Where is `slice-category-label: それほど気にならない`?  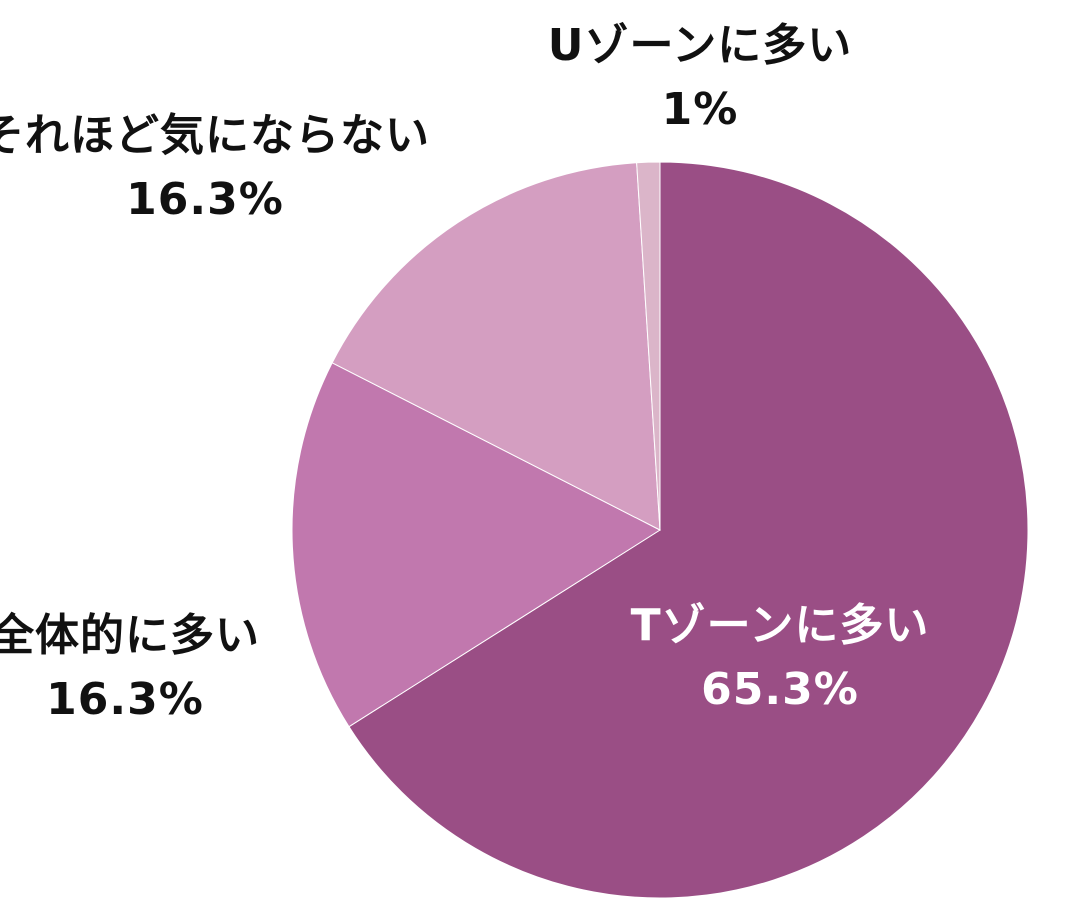 slice-category-label: それほど気にならない is located at coordinates (215, 135).